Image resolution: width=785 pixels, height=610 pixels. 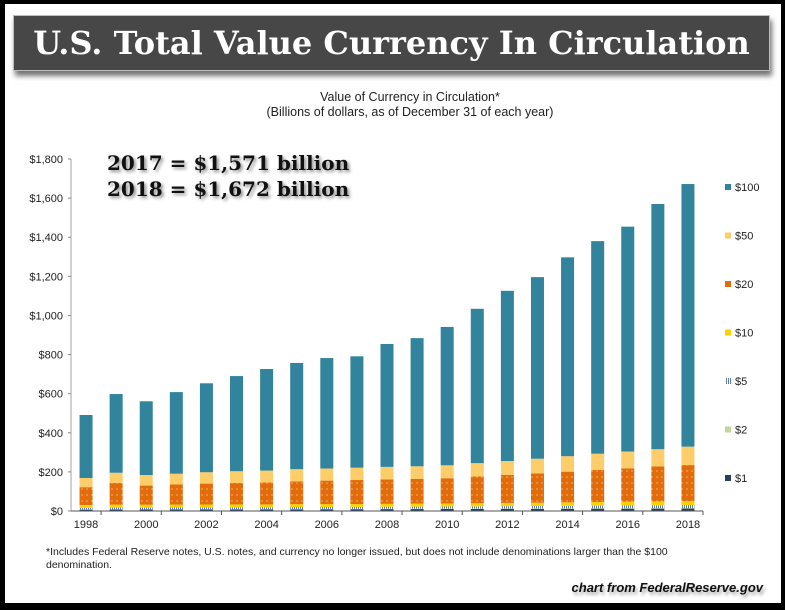 I want to click on bar-segment-usd5-2008, so click(x=387, y=507).